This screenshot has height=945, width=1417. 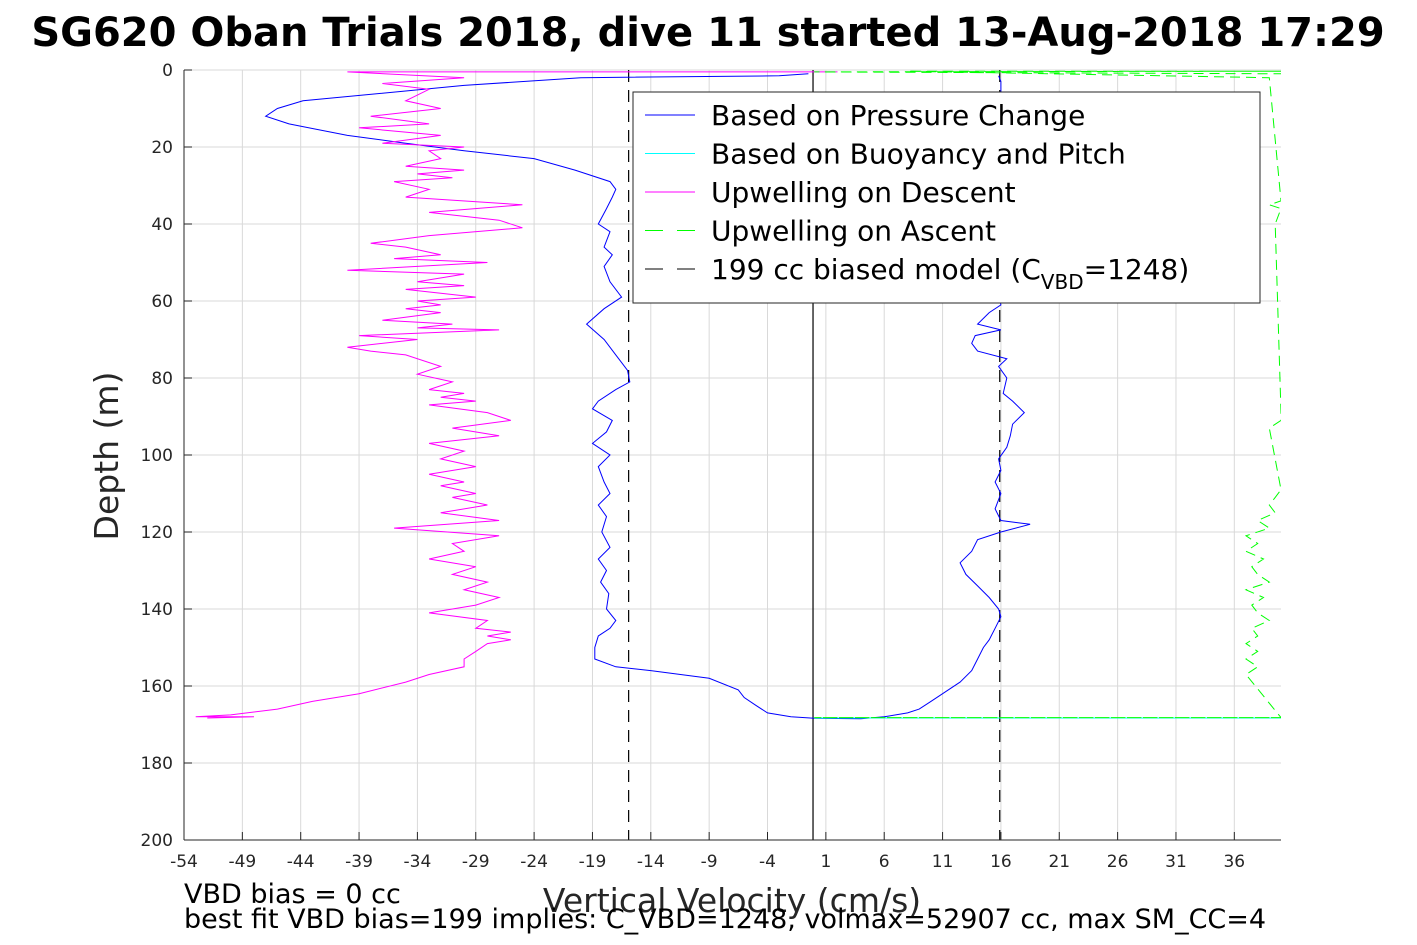 I want to click on x-tick-label: -4, so click(x=767, y=862).